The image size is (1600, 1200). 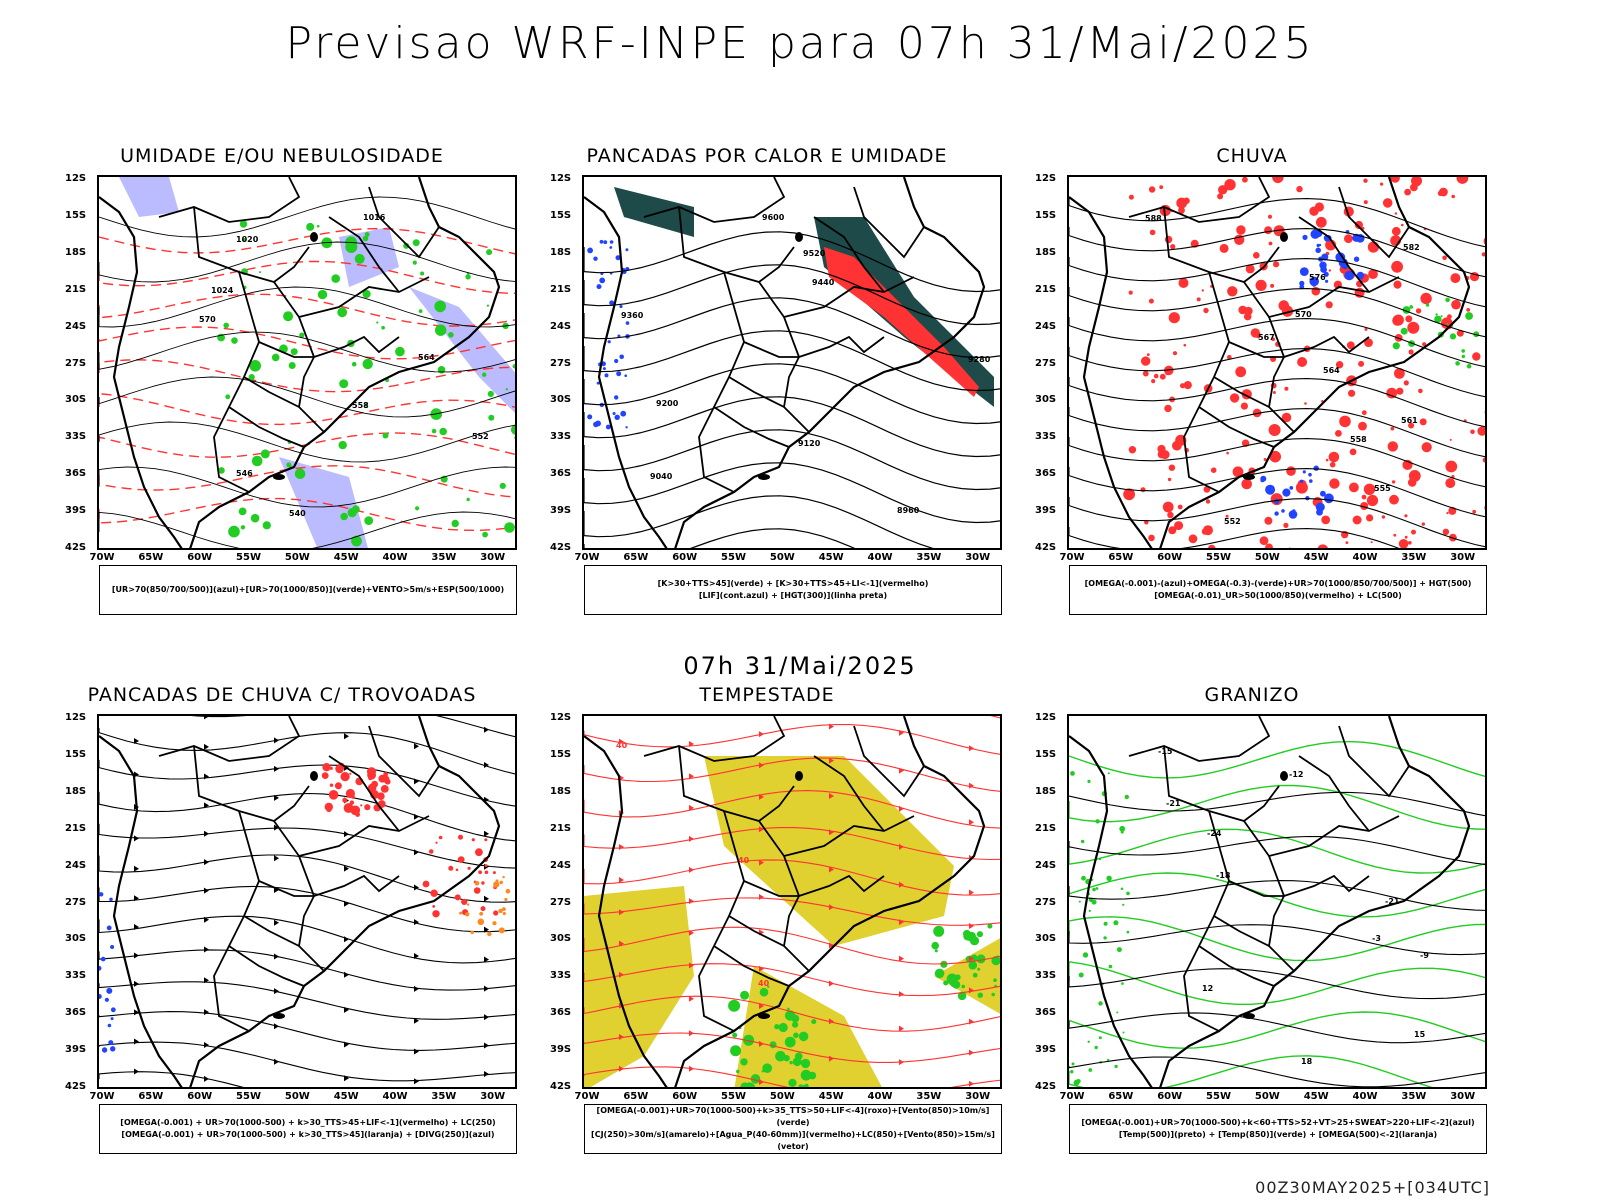 I want to click on latitude-label: 21S, so click(x=1046, y=828).